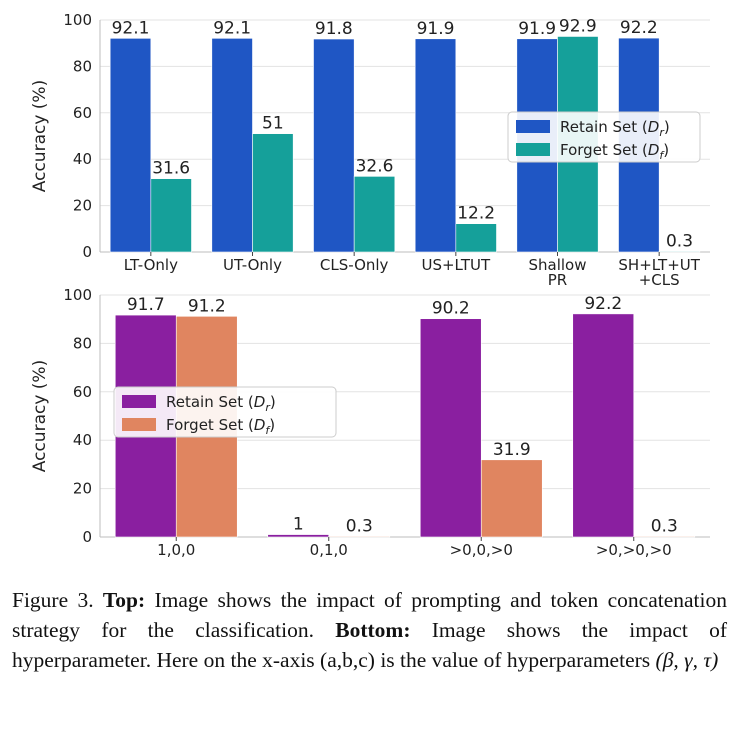 This screenshot has width=738, height=730. What do you see at coordinates (456, 265) in the screenshot?
I see `x-tick-label: US+LTUT` at bounding box center [456, 265].